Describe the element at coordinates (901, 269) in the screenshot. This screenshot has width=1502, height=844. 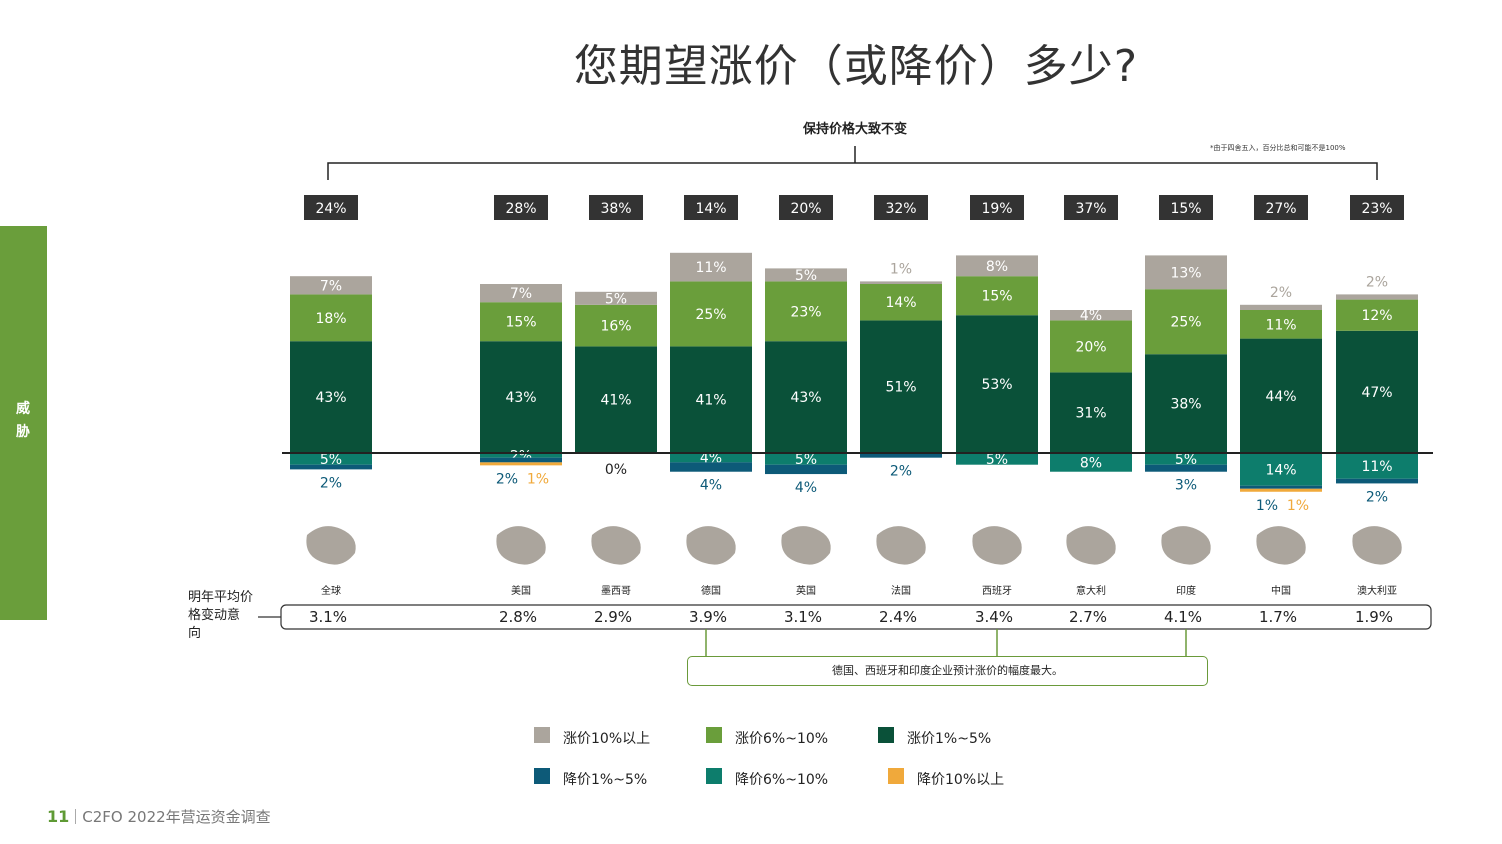
I see `bar-label-up10plus: 1%` at that location.